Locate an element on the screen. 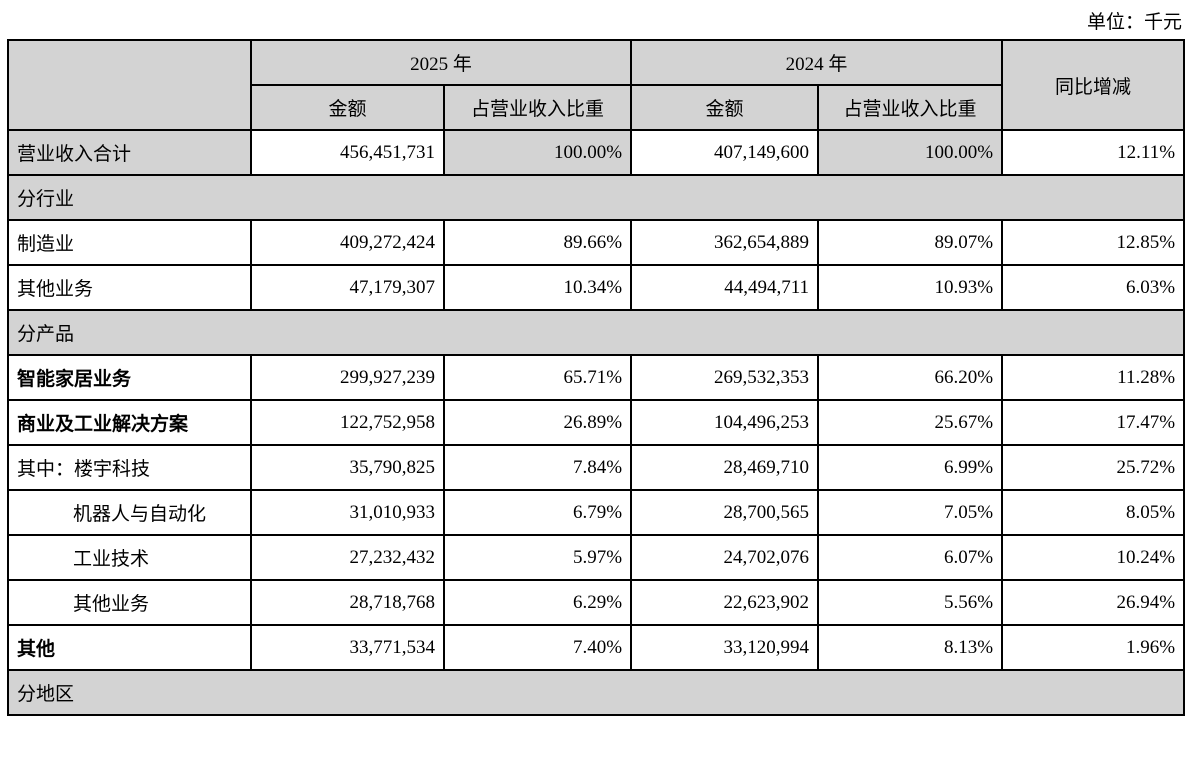 This screenshot has height=757, width=1189. row-label: 营业收入合计 is located at coordinates (129, 152).